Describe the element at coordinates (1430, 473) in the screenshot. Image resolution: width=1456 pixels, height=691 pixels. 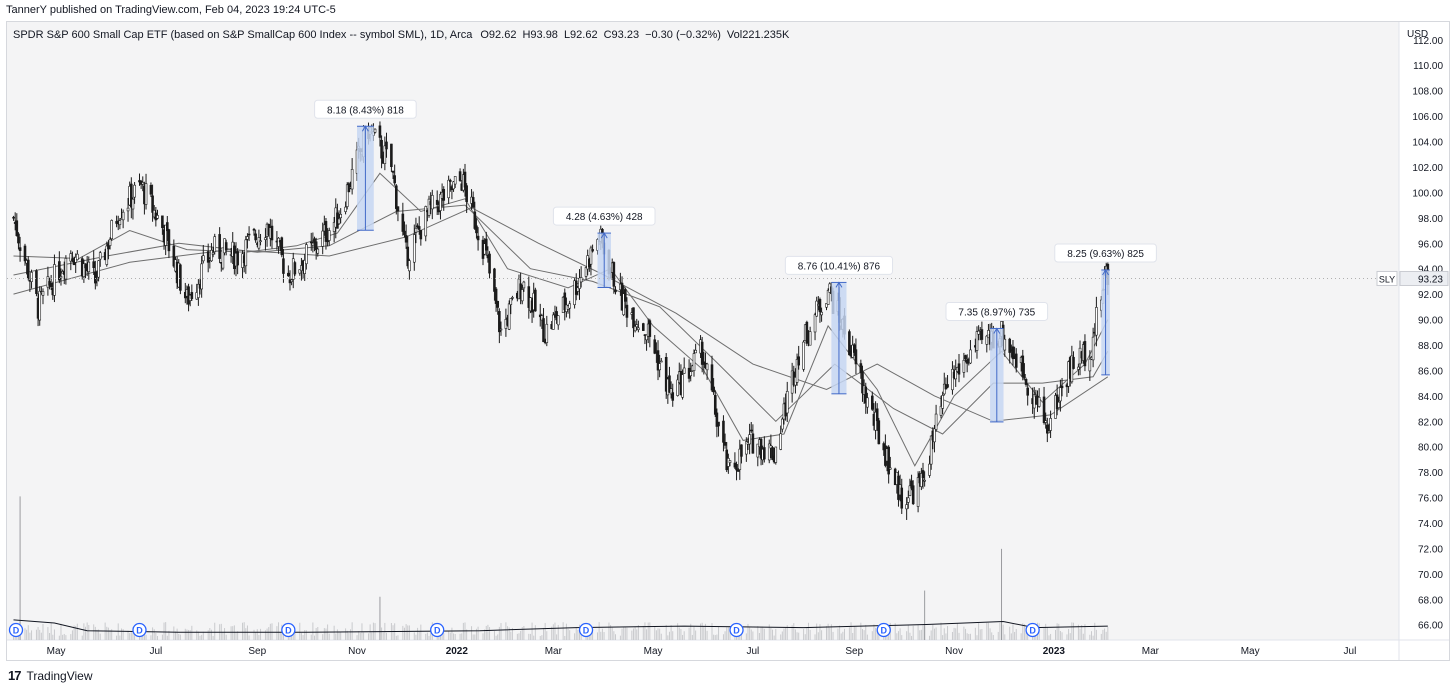
I see `y-tick-label: 78.00` at that location.